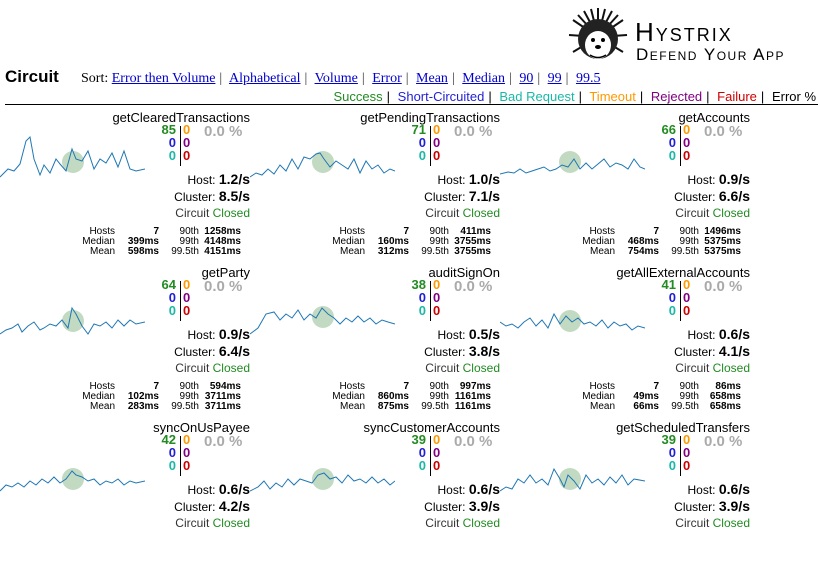 The height and width of the screenshot is (572, 818). I want to click on cluster-rate-value: 3.9/s, so click(484, 506).